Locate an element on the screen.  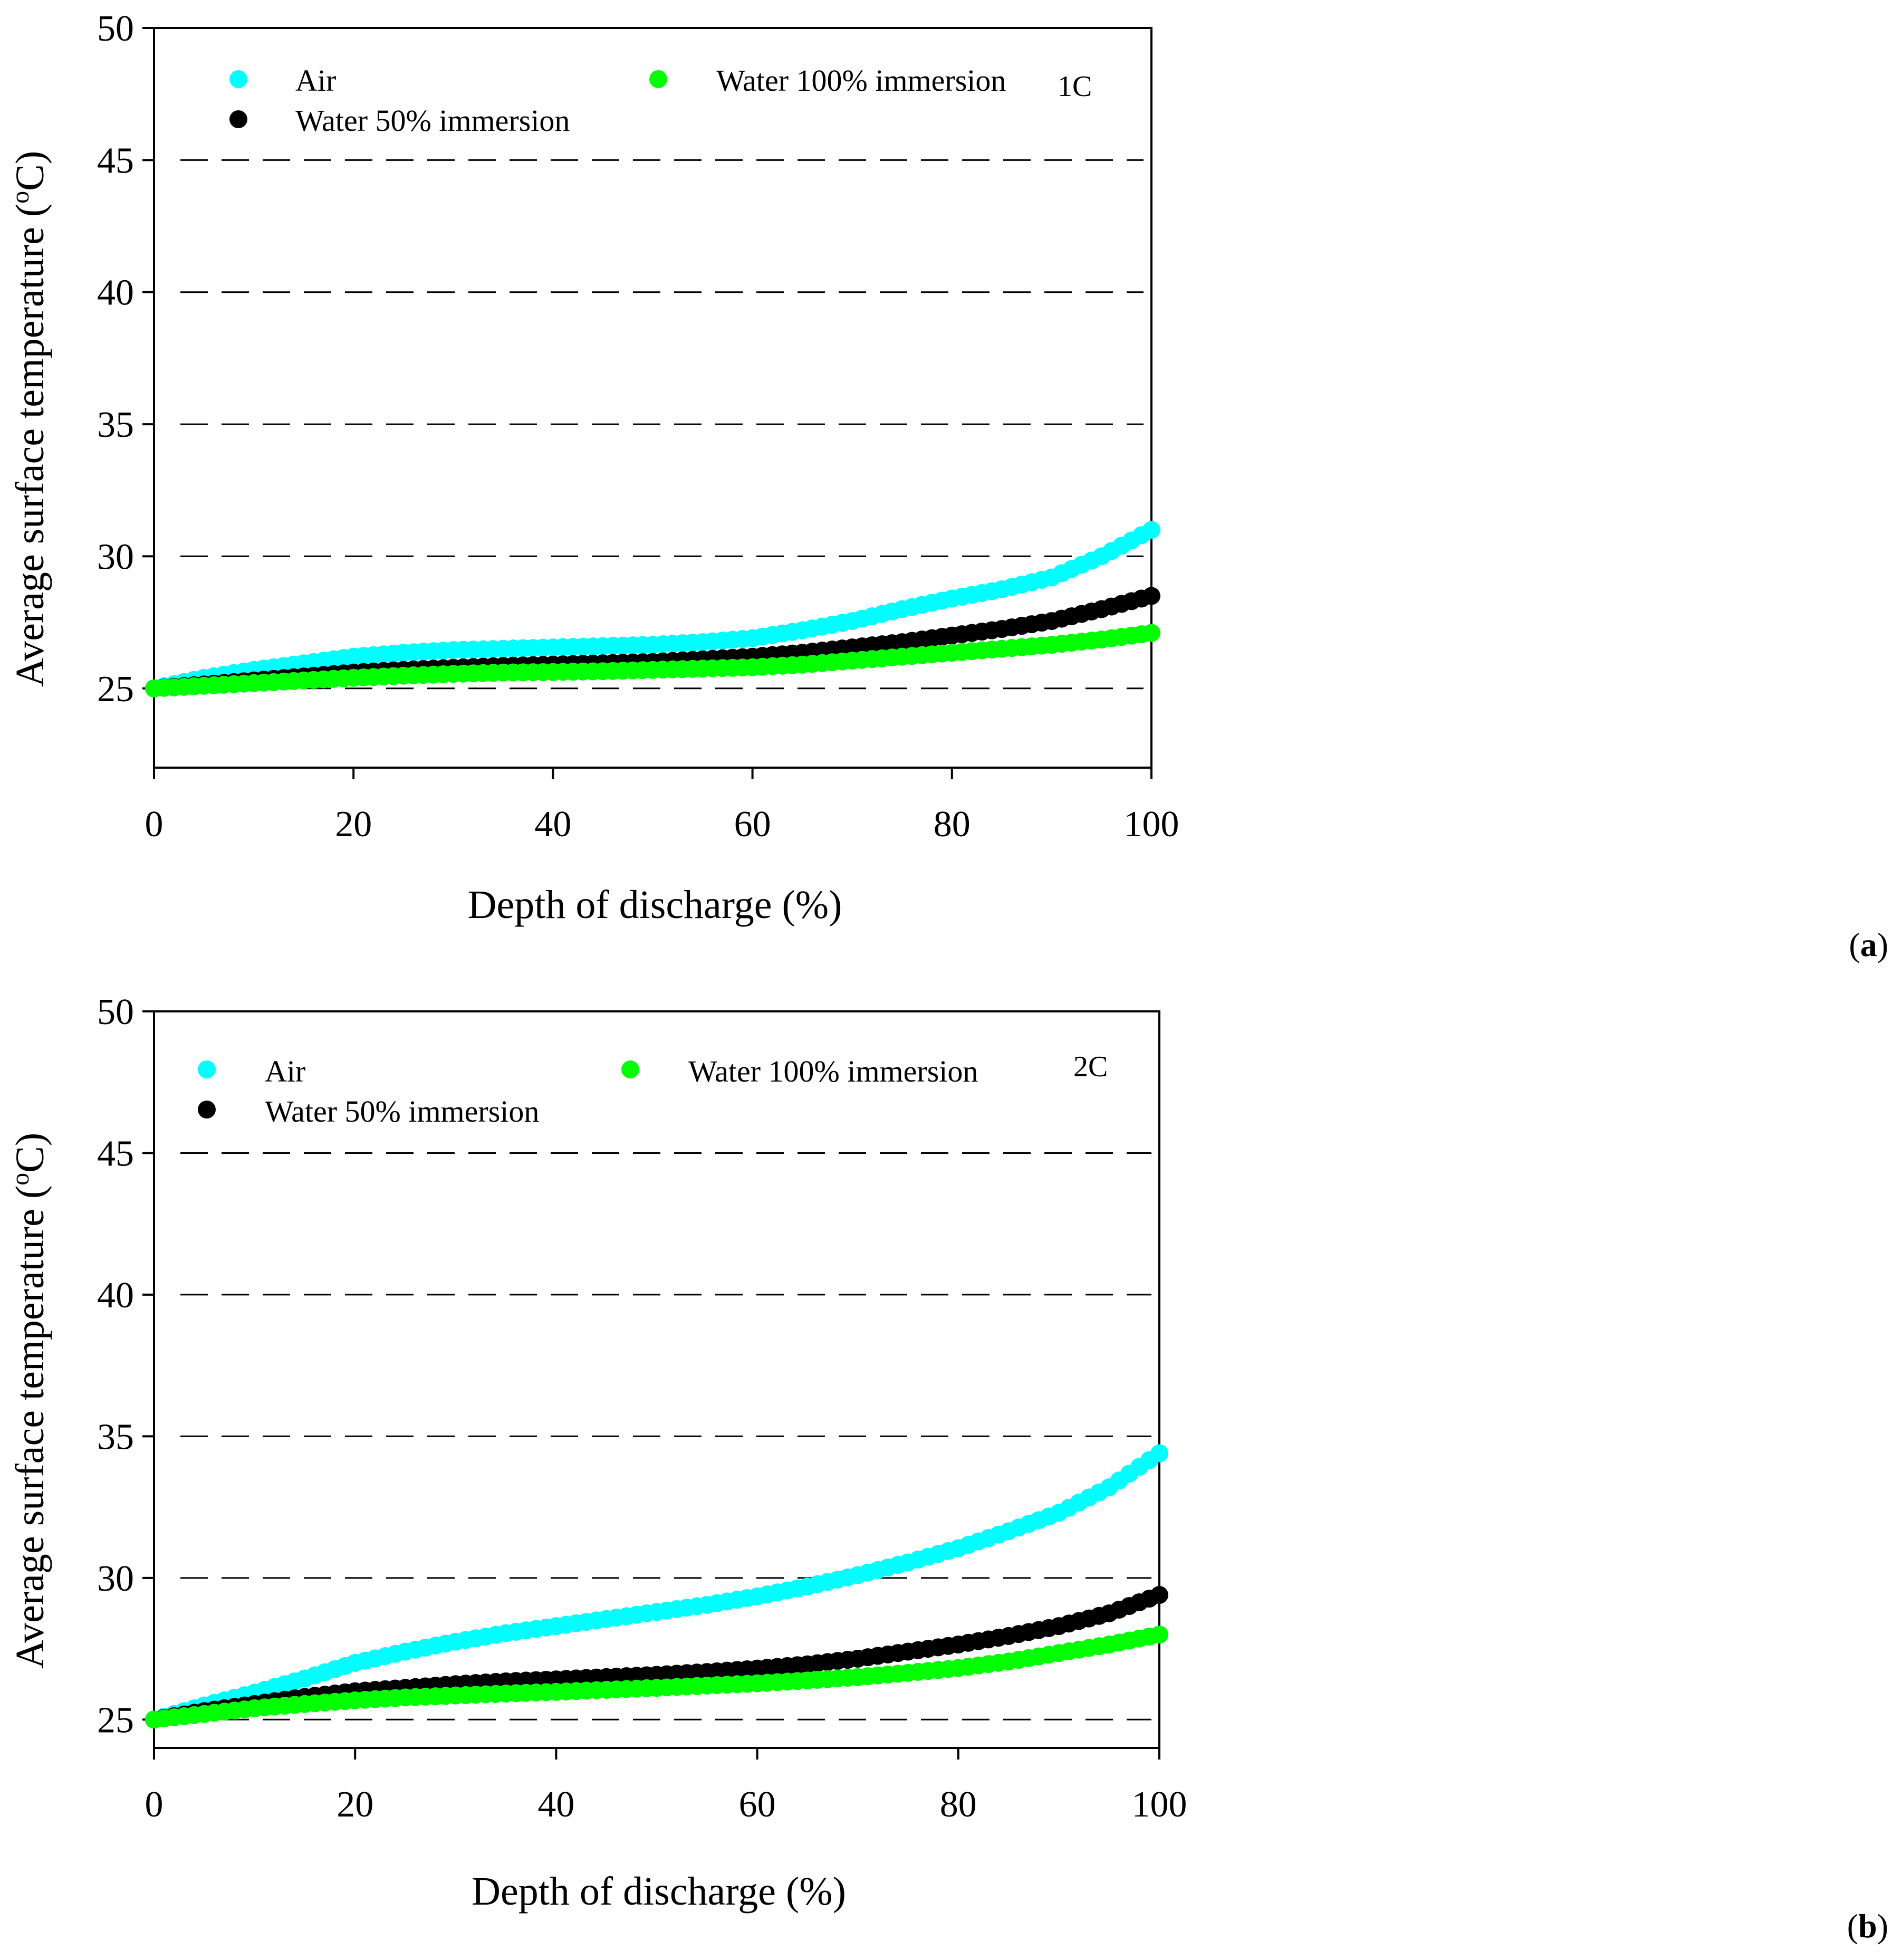
panel-label: (a) is located at coordinates (1868, 944).